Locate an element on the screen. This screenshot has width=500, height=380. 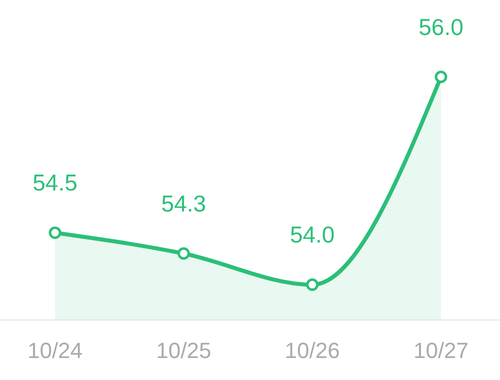
data-label: 54.3 is located at coordinates (183, 203).